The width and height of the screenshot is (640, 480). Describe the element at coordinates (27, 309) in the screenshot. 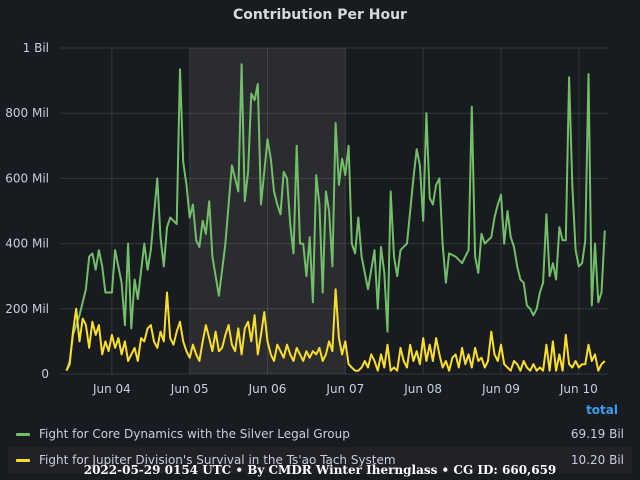

I see `y-tick-label: 200 Mil` at that location.